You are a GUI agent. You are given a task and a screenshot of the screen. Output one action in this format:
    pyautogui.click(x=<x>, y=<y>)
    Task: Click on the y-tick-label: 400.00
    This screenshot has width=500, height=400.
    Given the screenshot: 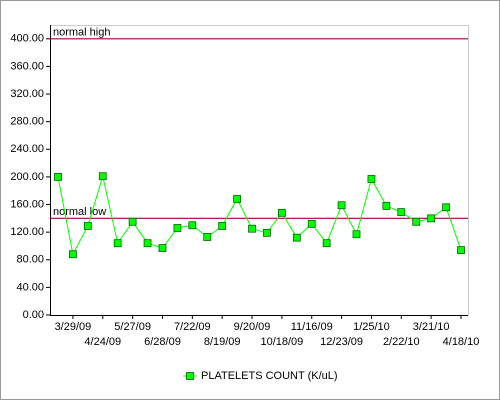 What is the action you would take?
    pyautogui.click(x=27, y=39)
    